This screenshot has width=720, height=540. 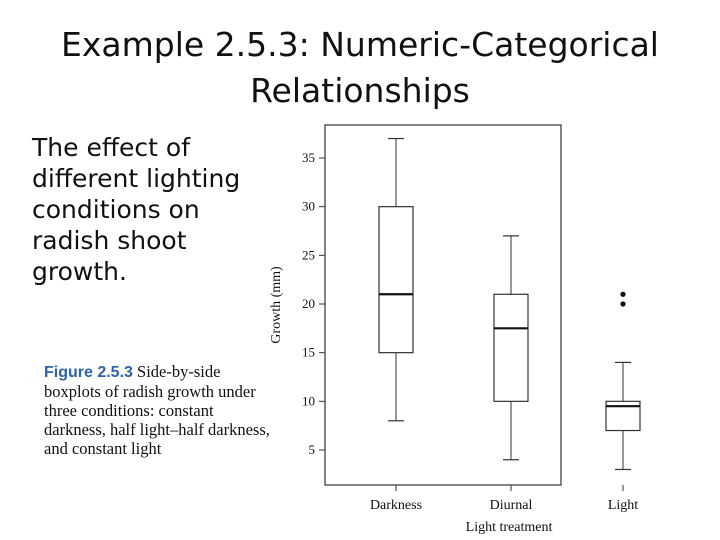 What do you see at coordinates (623, 505) in the screenshot?
I see `x-tick-label: Light` at bounding box center [623, 505].